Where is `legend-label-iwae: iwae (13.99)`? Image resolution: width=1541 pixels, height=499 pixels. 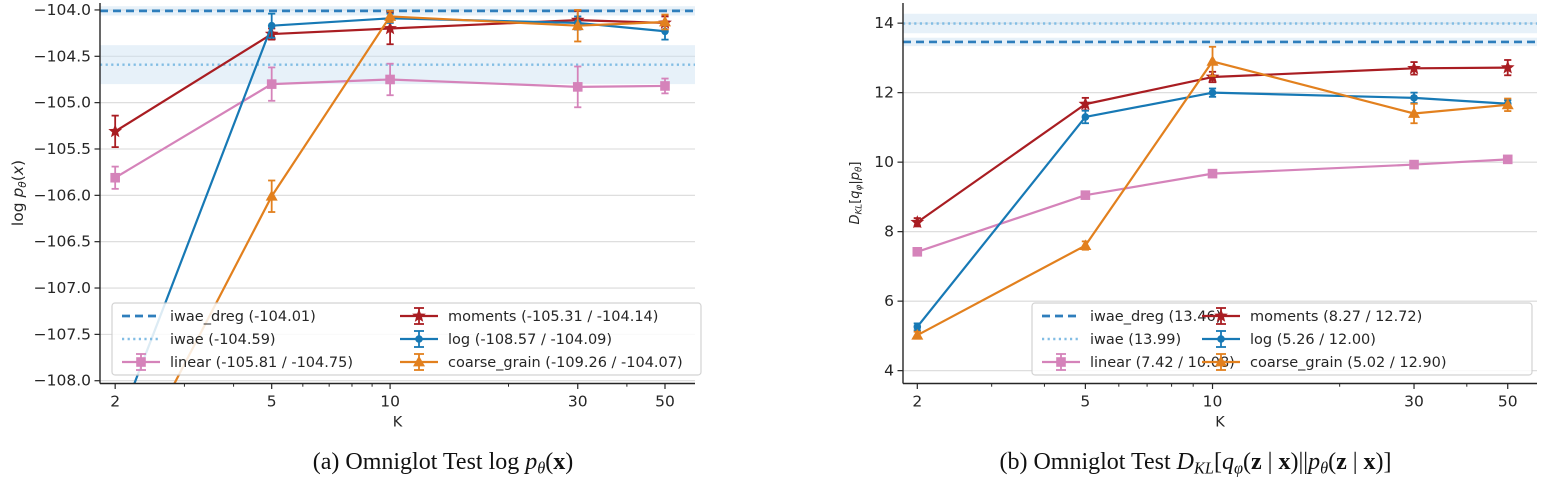 legend-label-iwae: iwae (13.99) is located at coordinates (1135, 340).